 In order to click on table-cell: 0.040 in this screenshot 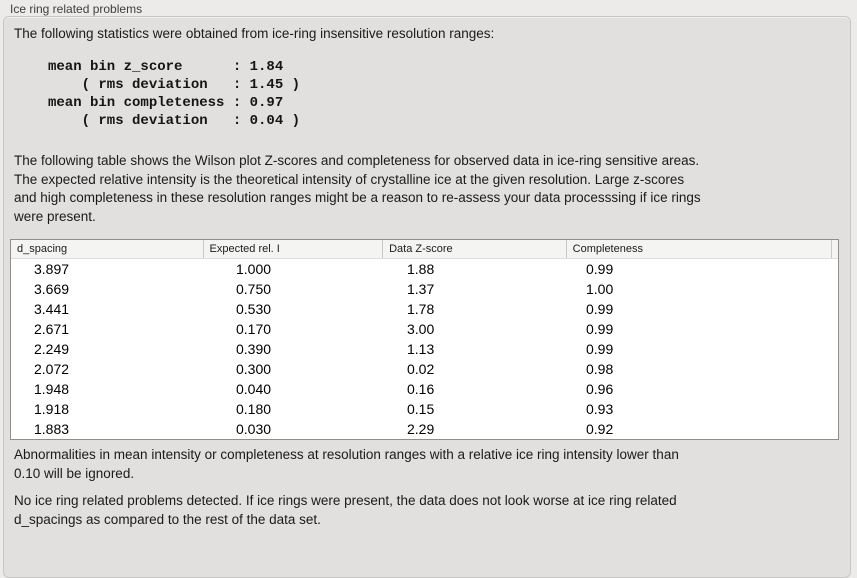, I will do `click(254, 389)`.